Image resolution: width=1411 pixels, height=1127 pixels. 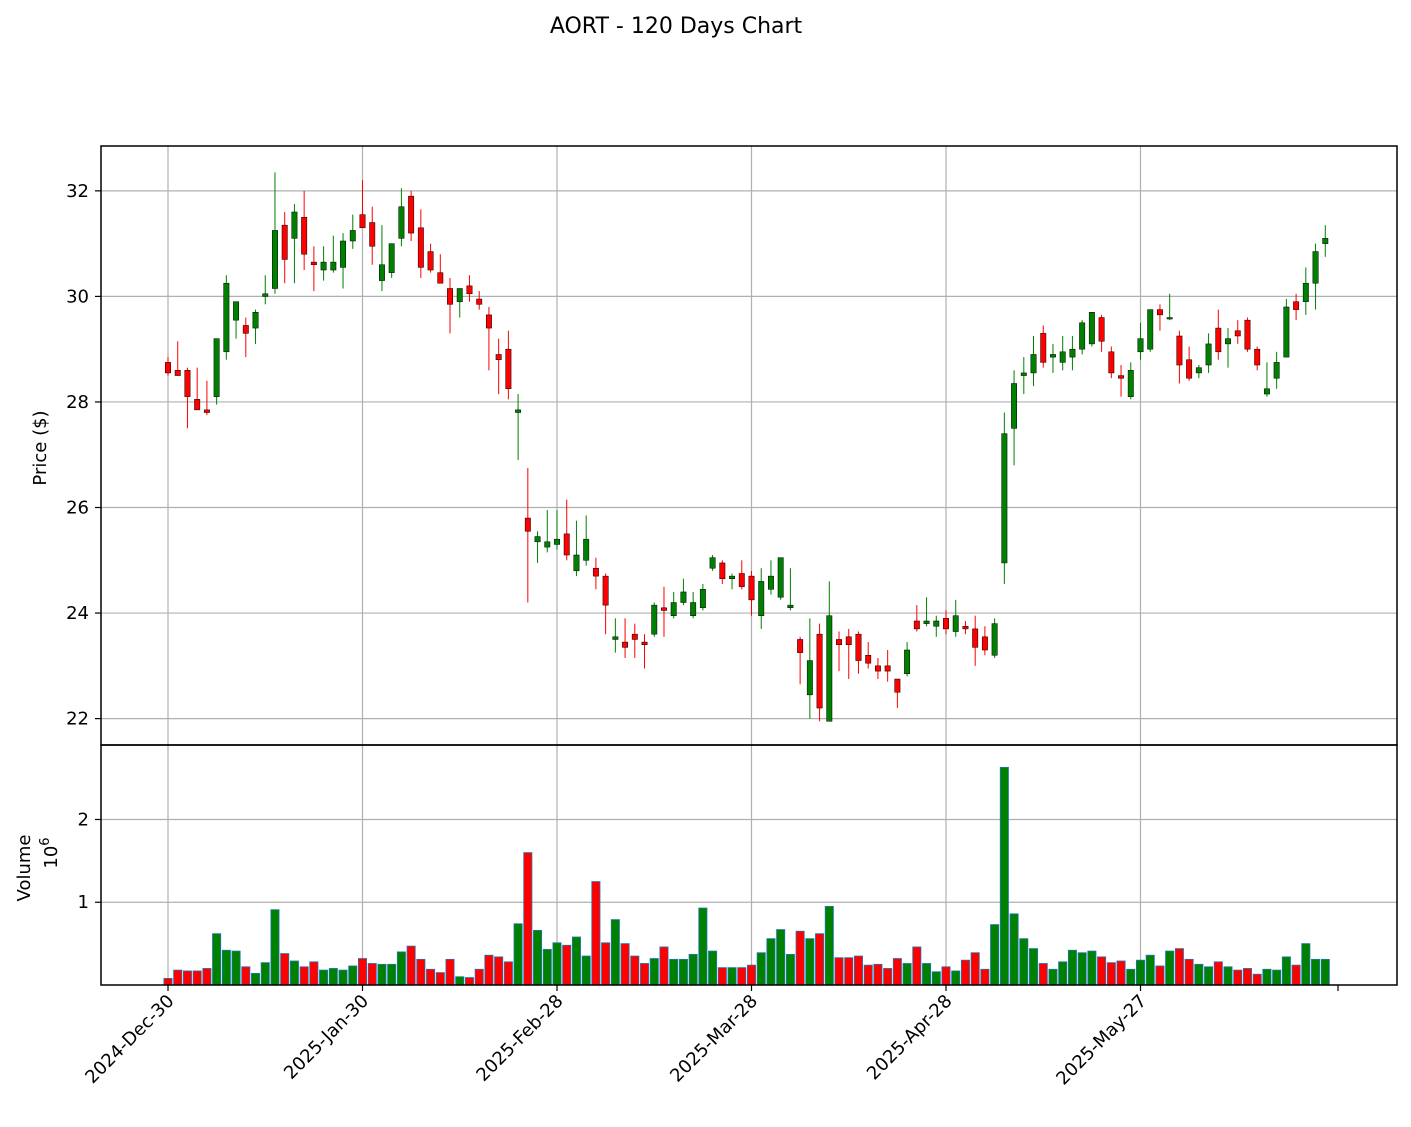 I want to click on volume-multiplier: 106, so click(x=50, y=852).